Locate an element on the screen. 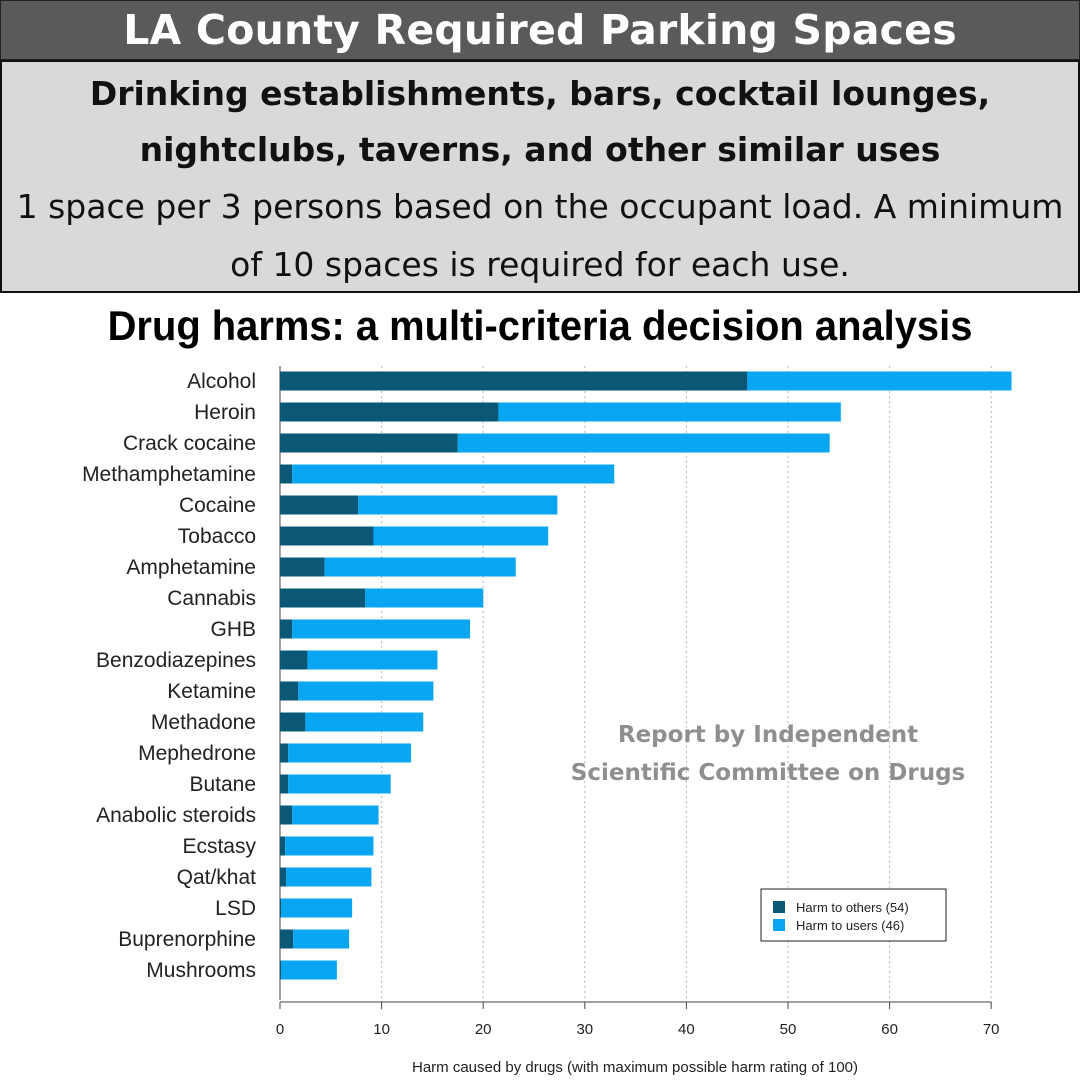 This screenshot has width=1080, height=1080. category-label: Ecstasy is located at coordinates (219, 846).